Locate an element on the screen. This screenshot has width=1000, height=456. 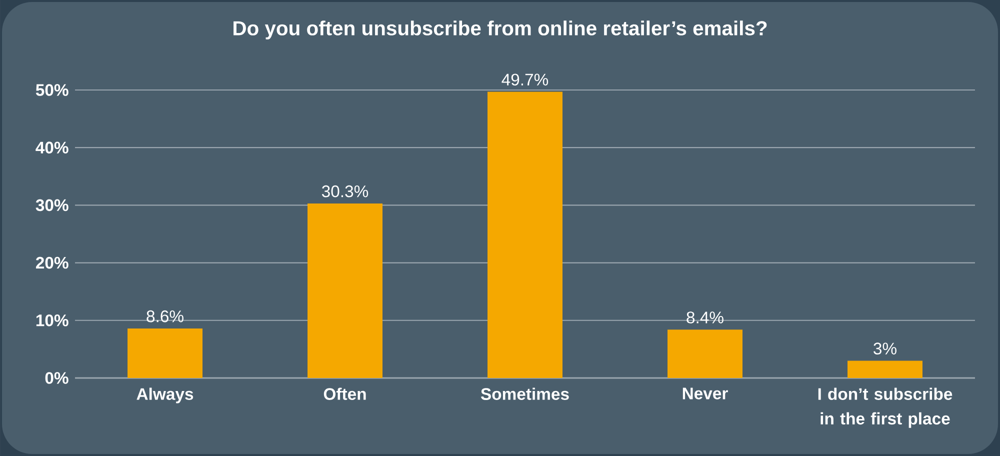
y-tick-label: 40% is located at coordinates (52, 148).